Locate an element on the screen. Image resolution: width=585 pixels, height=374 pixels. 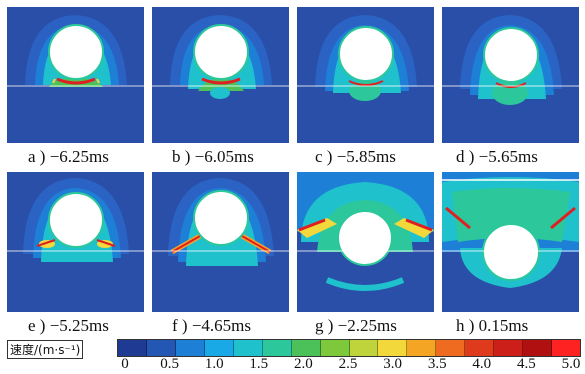
colorbar-gradient is located at coordinates (349, 348).